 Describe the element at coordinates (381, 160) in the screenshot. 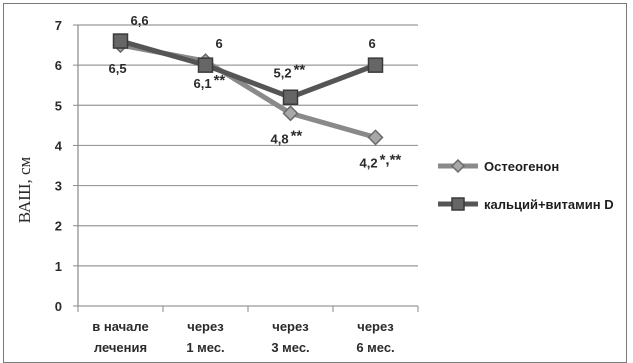

I see `data-label: 4,2 *,**` at that location.